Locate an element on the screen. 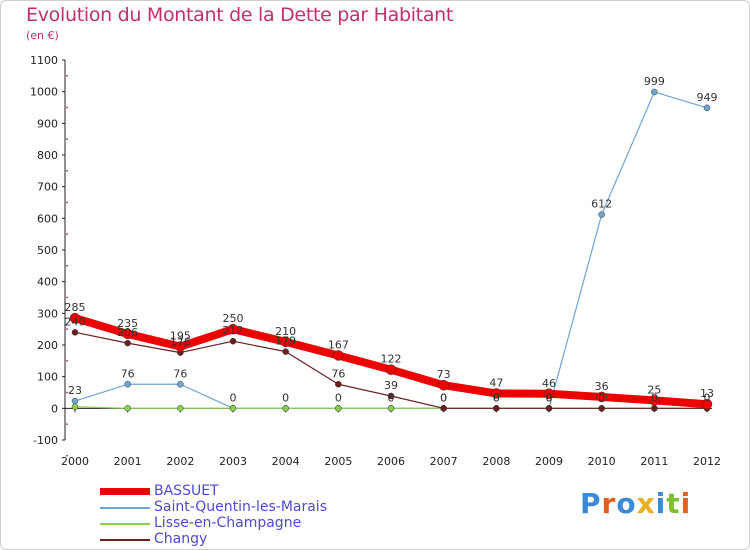 This screenshot has width=750, height=550. data-label: 73 is located at coordinates (444, 374).